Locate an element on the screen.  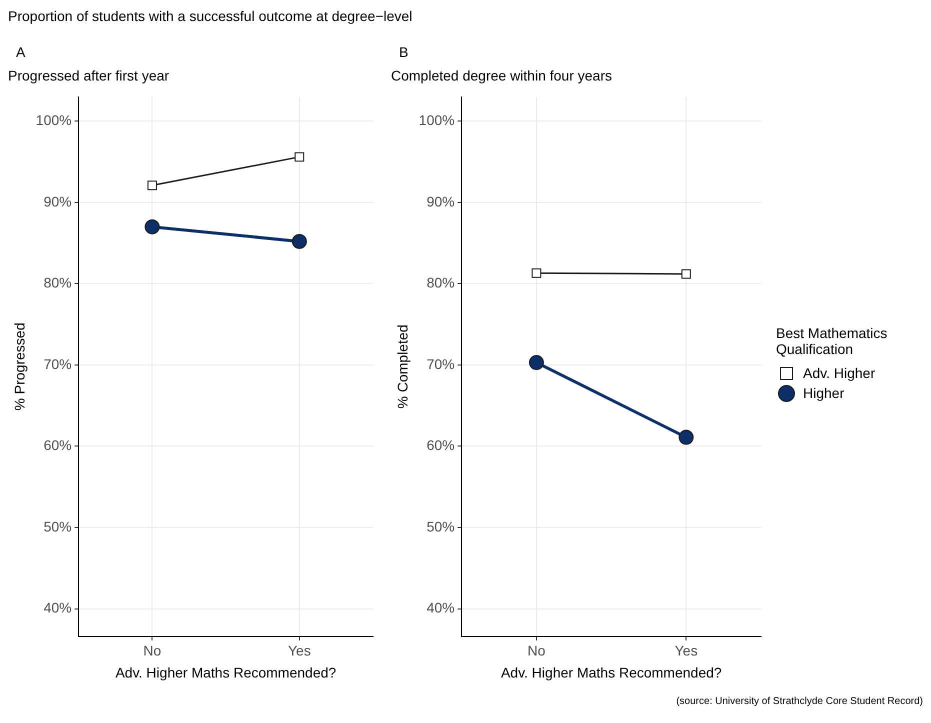
legend-label: Higher is located at coordinates (823, 393).